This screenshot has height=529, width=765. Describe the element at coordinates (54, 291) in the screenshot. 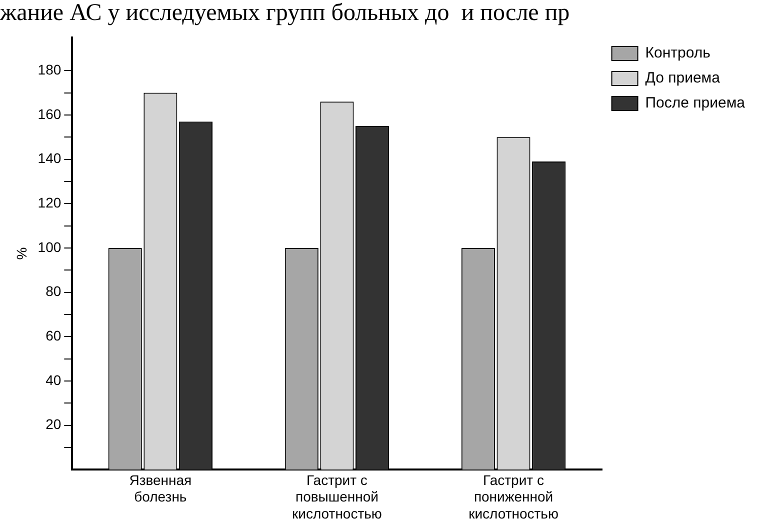

I see `y-tick-label: 80` at that location.